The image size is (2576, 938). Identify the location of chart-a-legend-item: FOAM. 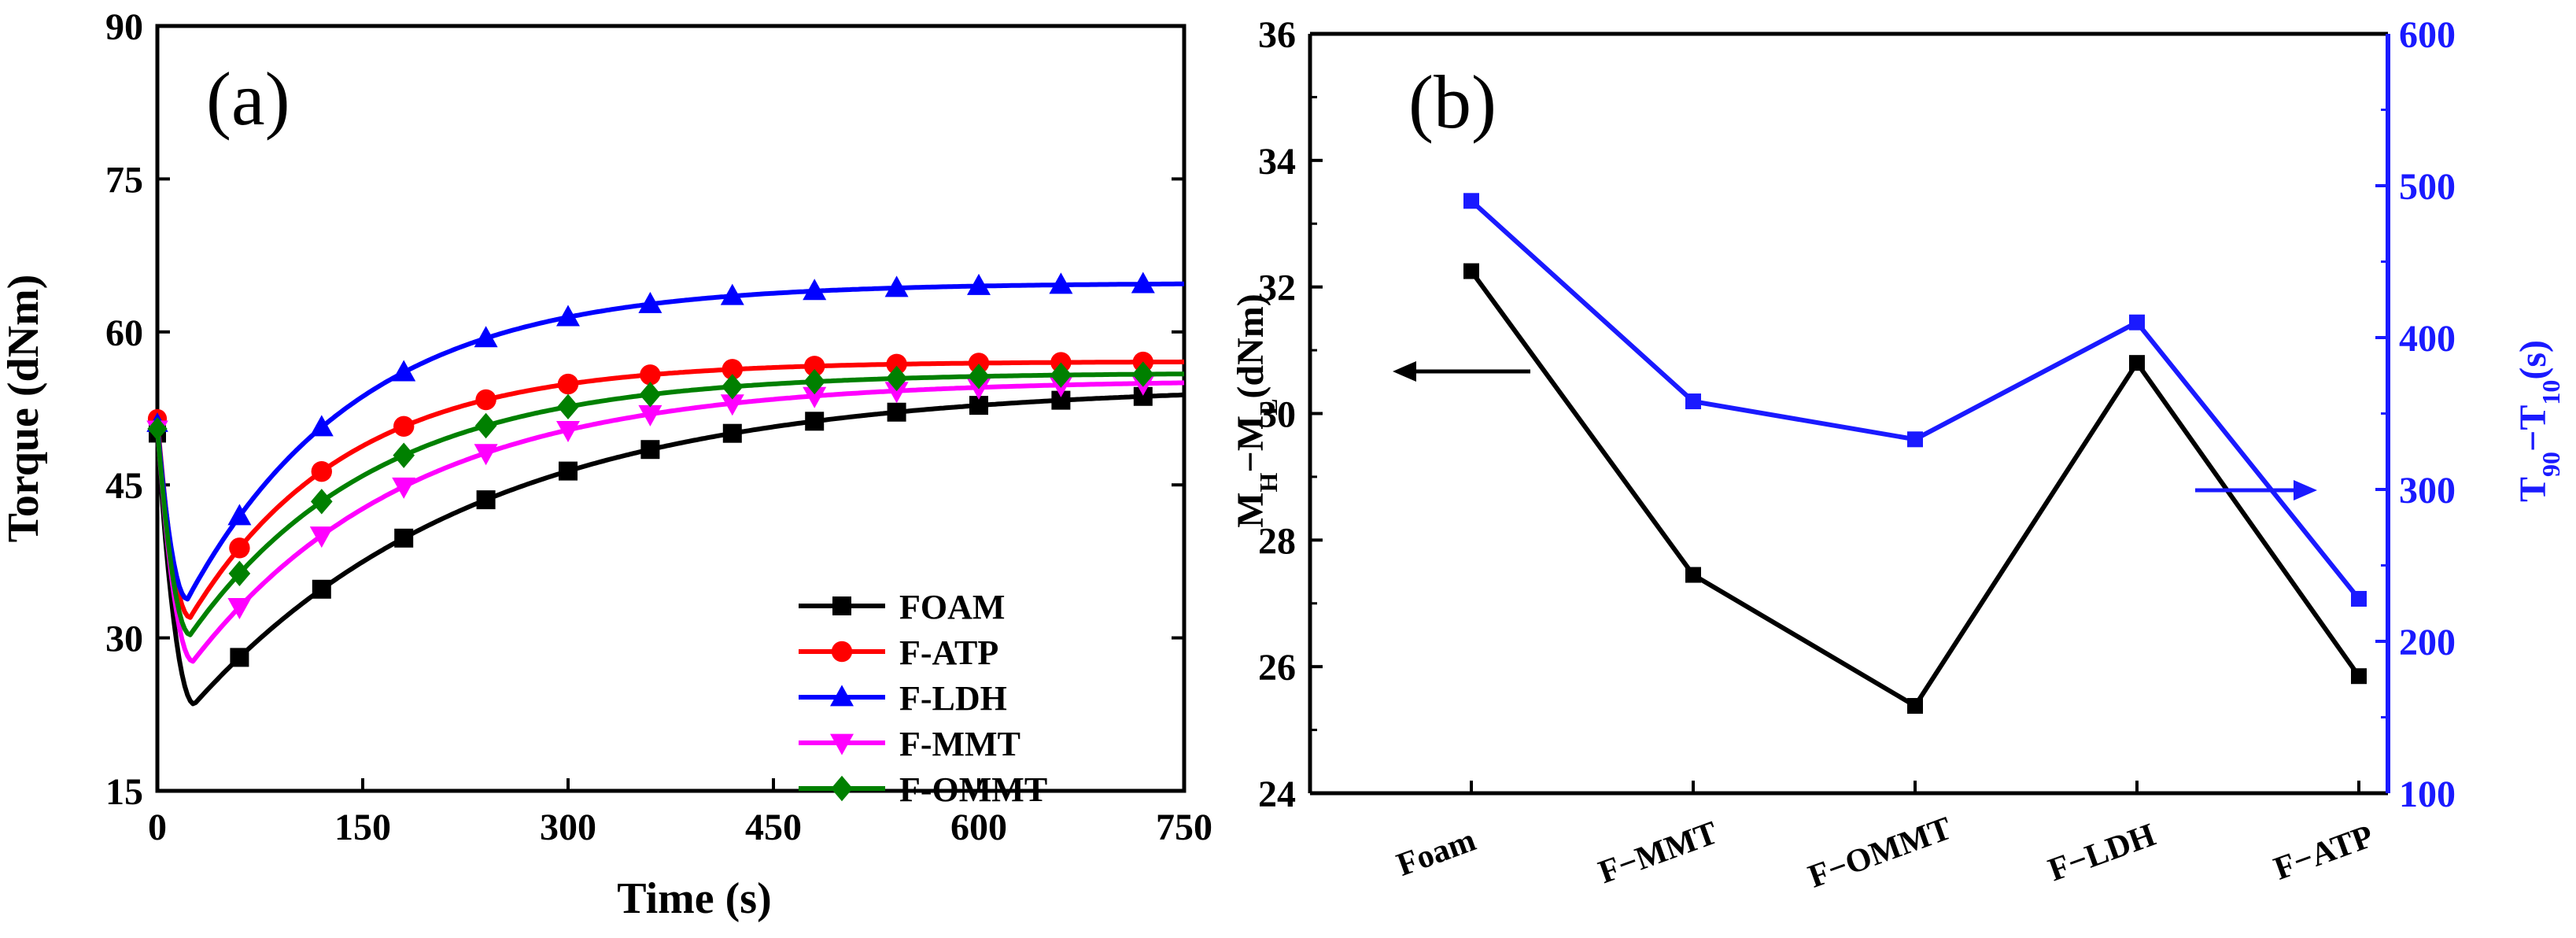
(902, 607).